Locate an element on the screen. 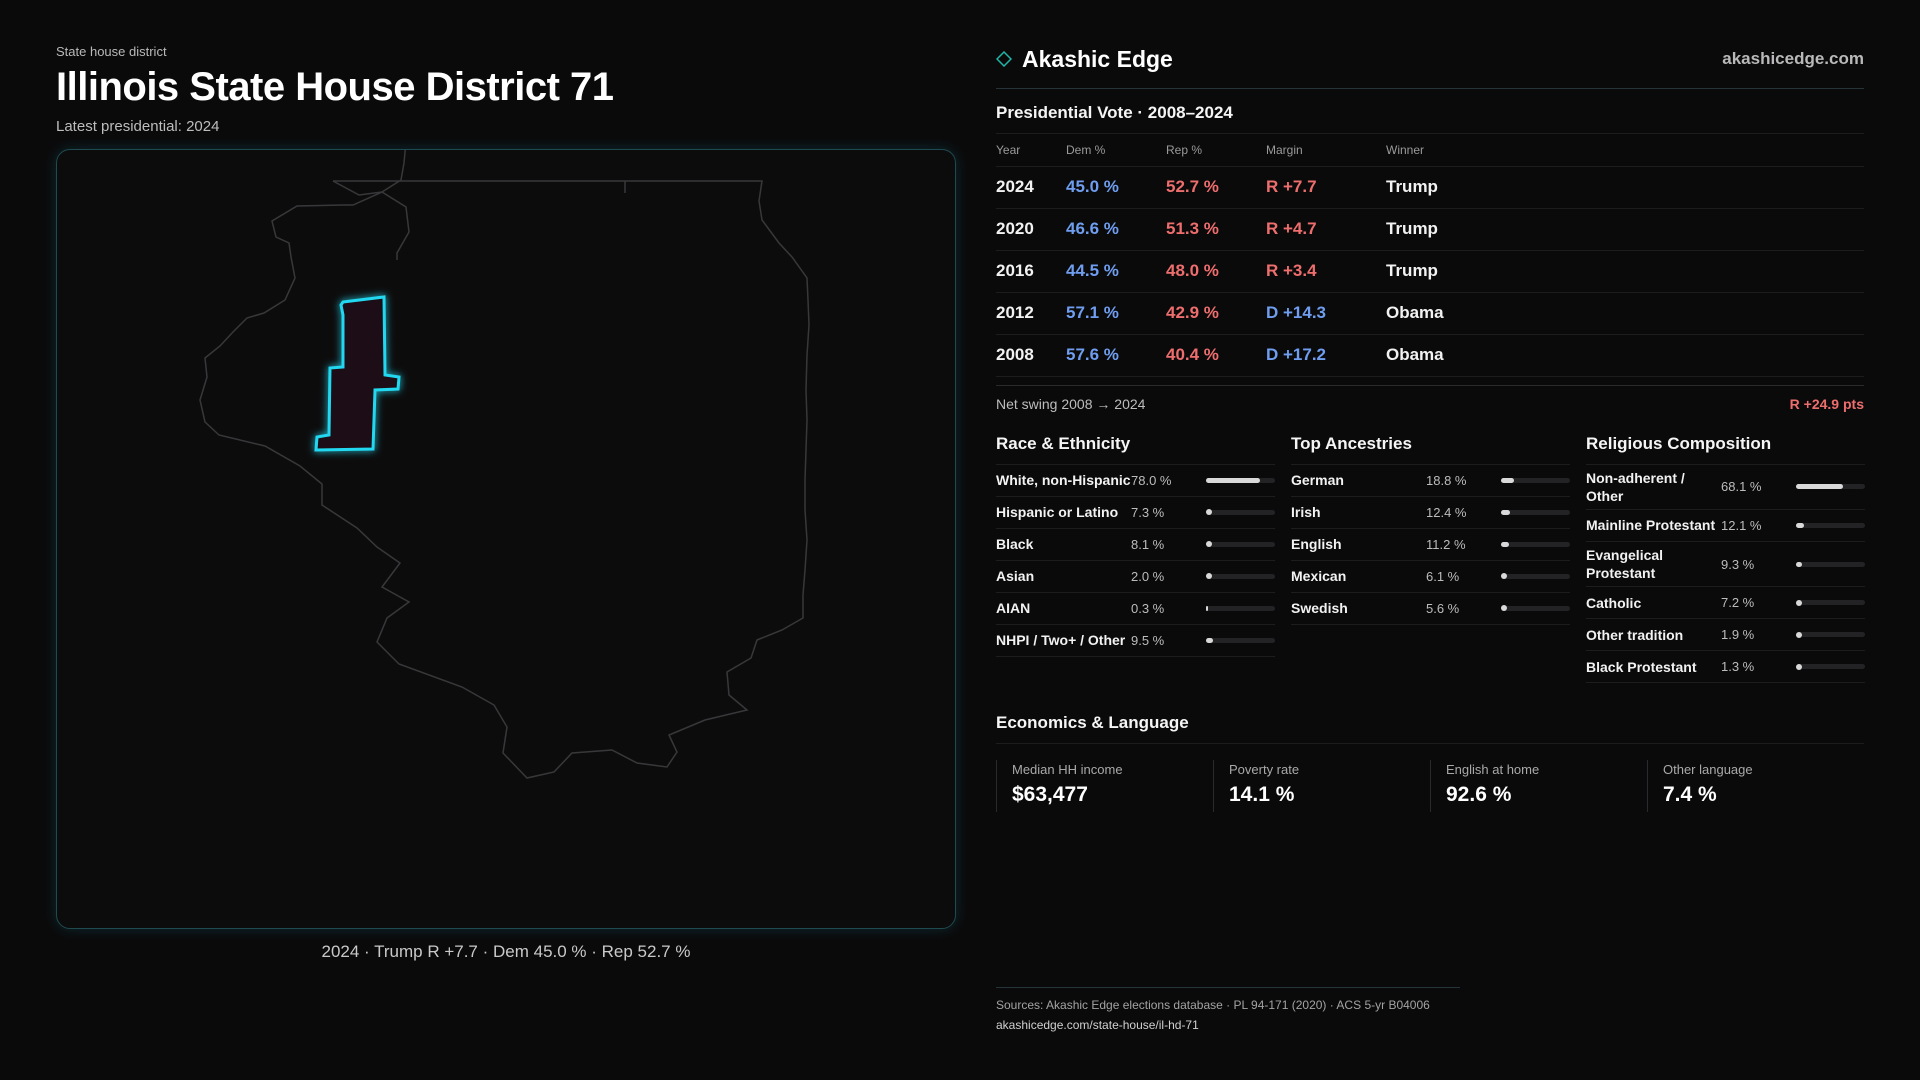  stat-label: Median HH income is located at coordinates (1067, 770).